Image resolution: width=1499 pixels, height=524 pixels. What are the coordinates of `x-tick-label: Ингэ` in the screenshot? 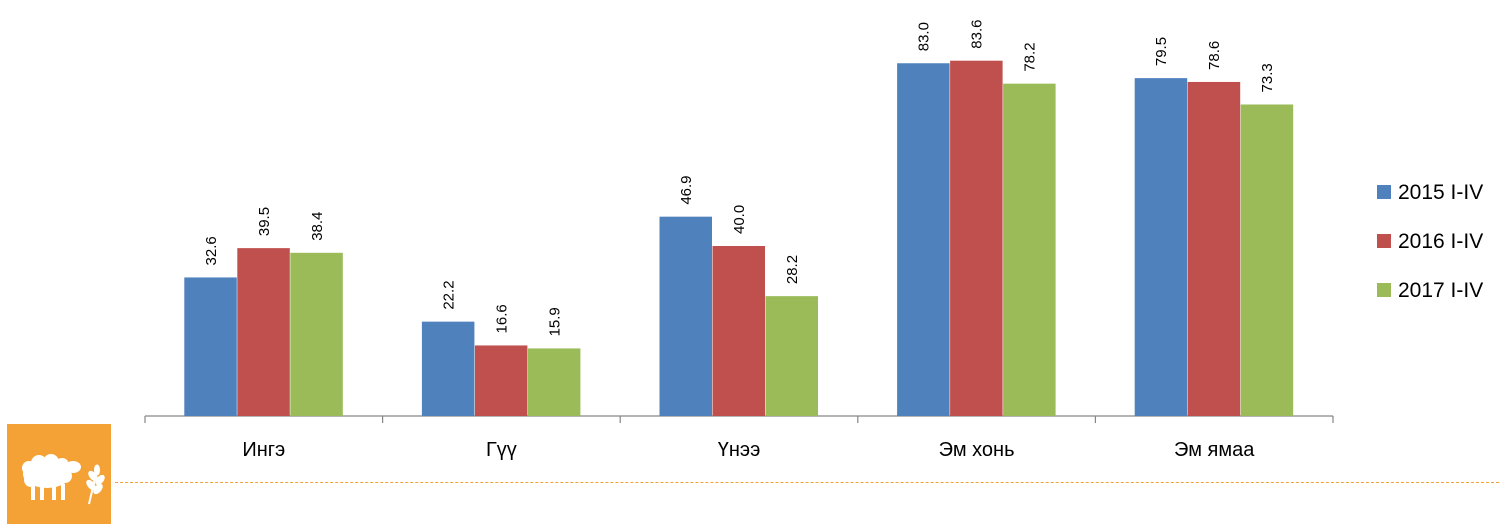 It's located at (263, 450).